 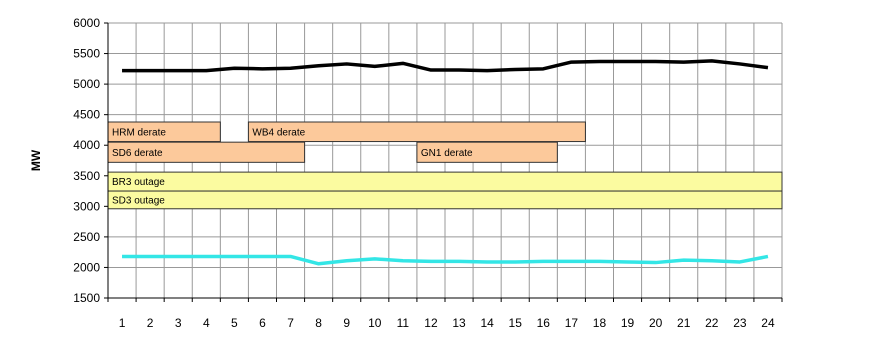 What do you see at coordinates (86, 115) in the screenshot?
I see `y-tick-label: 4500` at bounding box center [86, 115].